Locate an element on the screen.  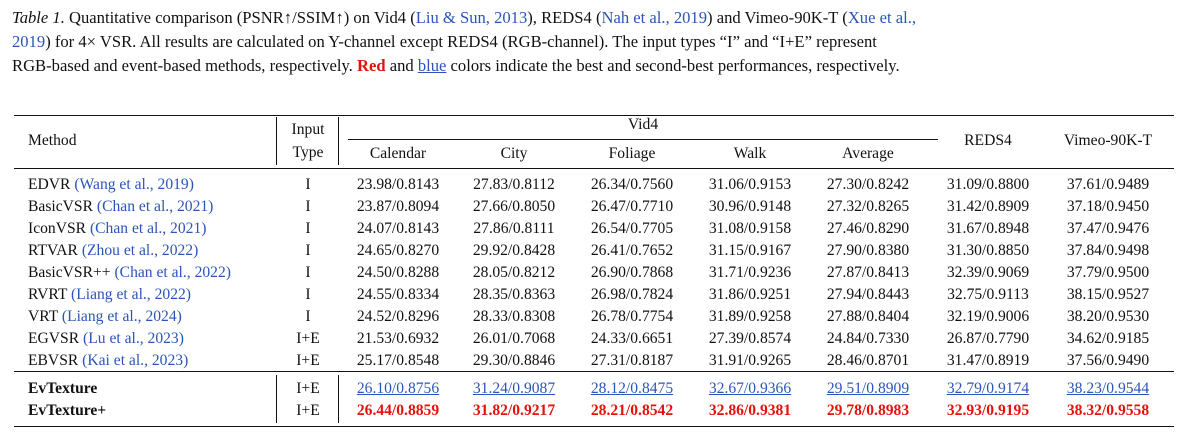
score-cell: 32.19/0.9006 is located at coordinates (988, 316).